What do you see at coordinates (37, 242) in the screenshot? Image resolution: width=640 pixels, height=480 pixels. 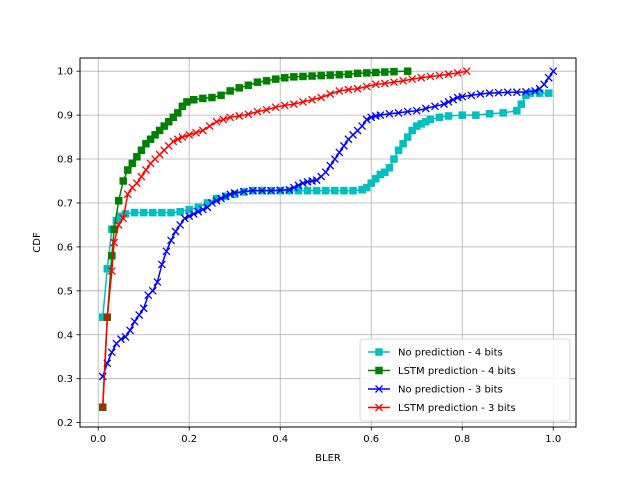 I see `y-axis-label: CDF` at bounding box center [37, 242].